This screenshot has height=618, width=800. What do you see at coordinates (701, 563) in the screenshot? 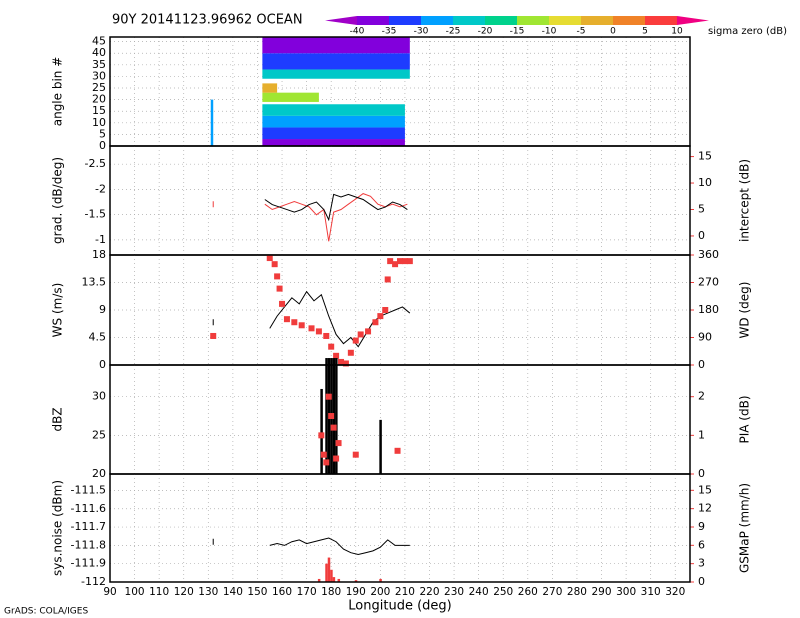
I see `y2-tick-label: 3` at bounding box center [701, 563].